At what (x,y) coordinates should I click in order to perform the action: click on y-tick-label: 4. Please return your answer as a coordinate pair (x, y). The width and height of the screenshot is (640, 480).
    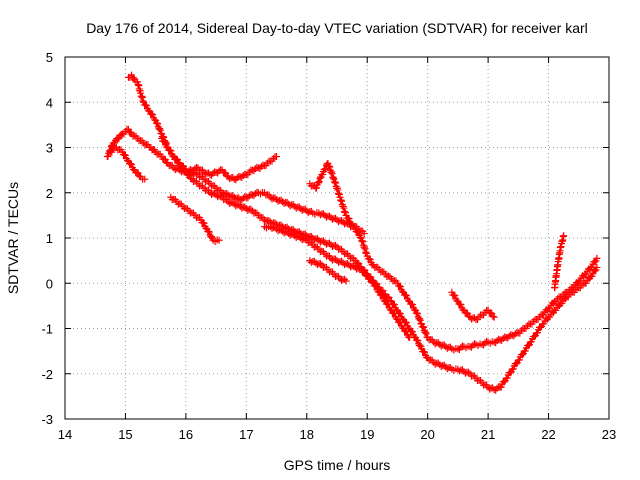
    Looking at the image, I should click on (49, 102).